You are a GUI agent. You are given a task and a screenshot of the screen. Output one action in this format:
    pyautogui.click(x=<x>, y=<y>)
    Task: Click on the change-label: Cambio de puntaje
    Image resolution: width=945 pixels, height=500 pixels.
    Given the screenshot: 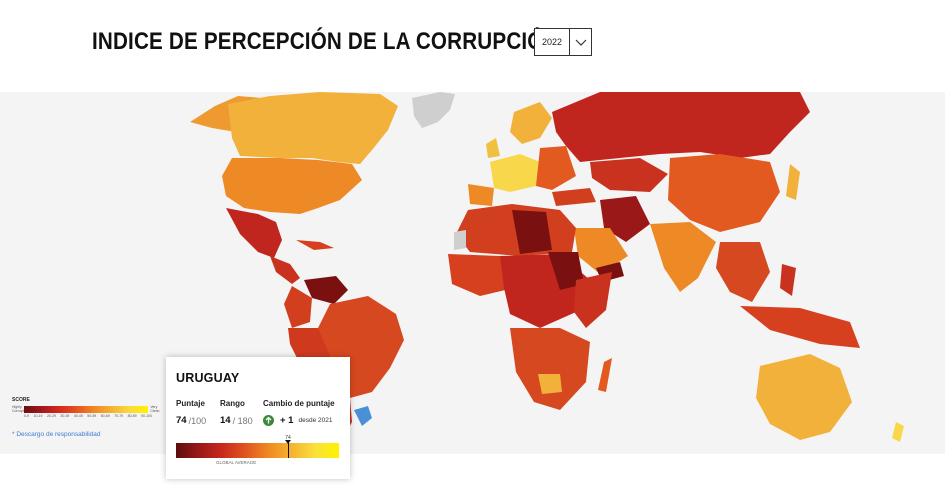 What is the action you would take?
    pyautogui.click(x=299, y=403)
    